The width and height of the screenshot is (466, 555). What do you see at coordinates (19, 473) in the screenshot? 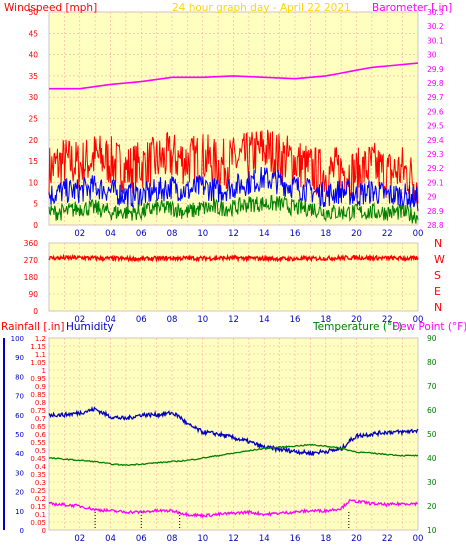
I see `humidity-y-tick-label: 30` at bounding box center [19, 473].